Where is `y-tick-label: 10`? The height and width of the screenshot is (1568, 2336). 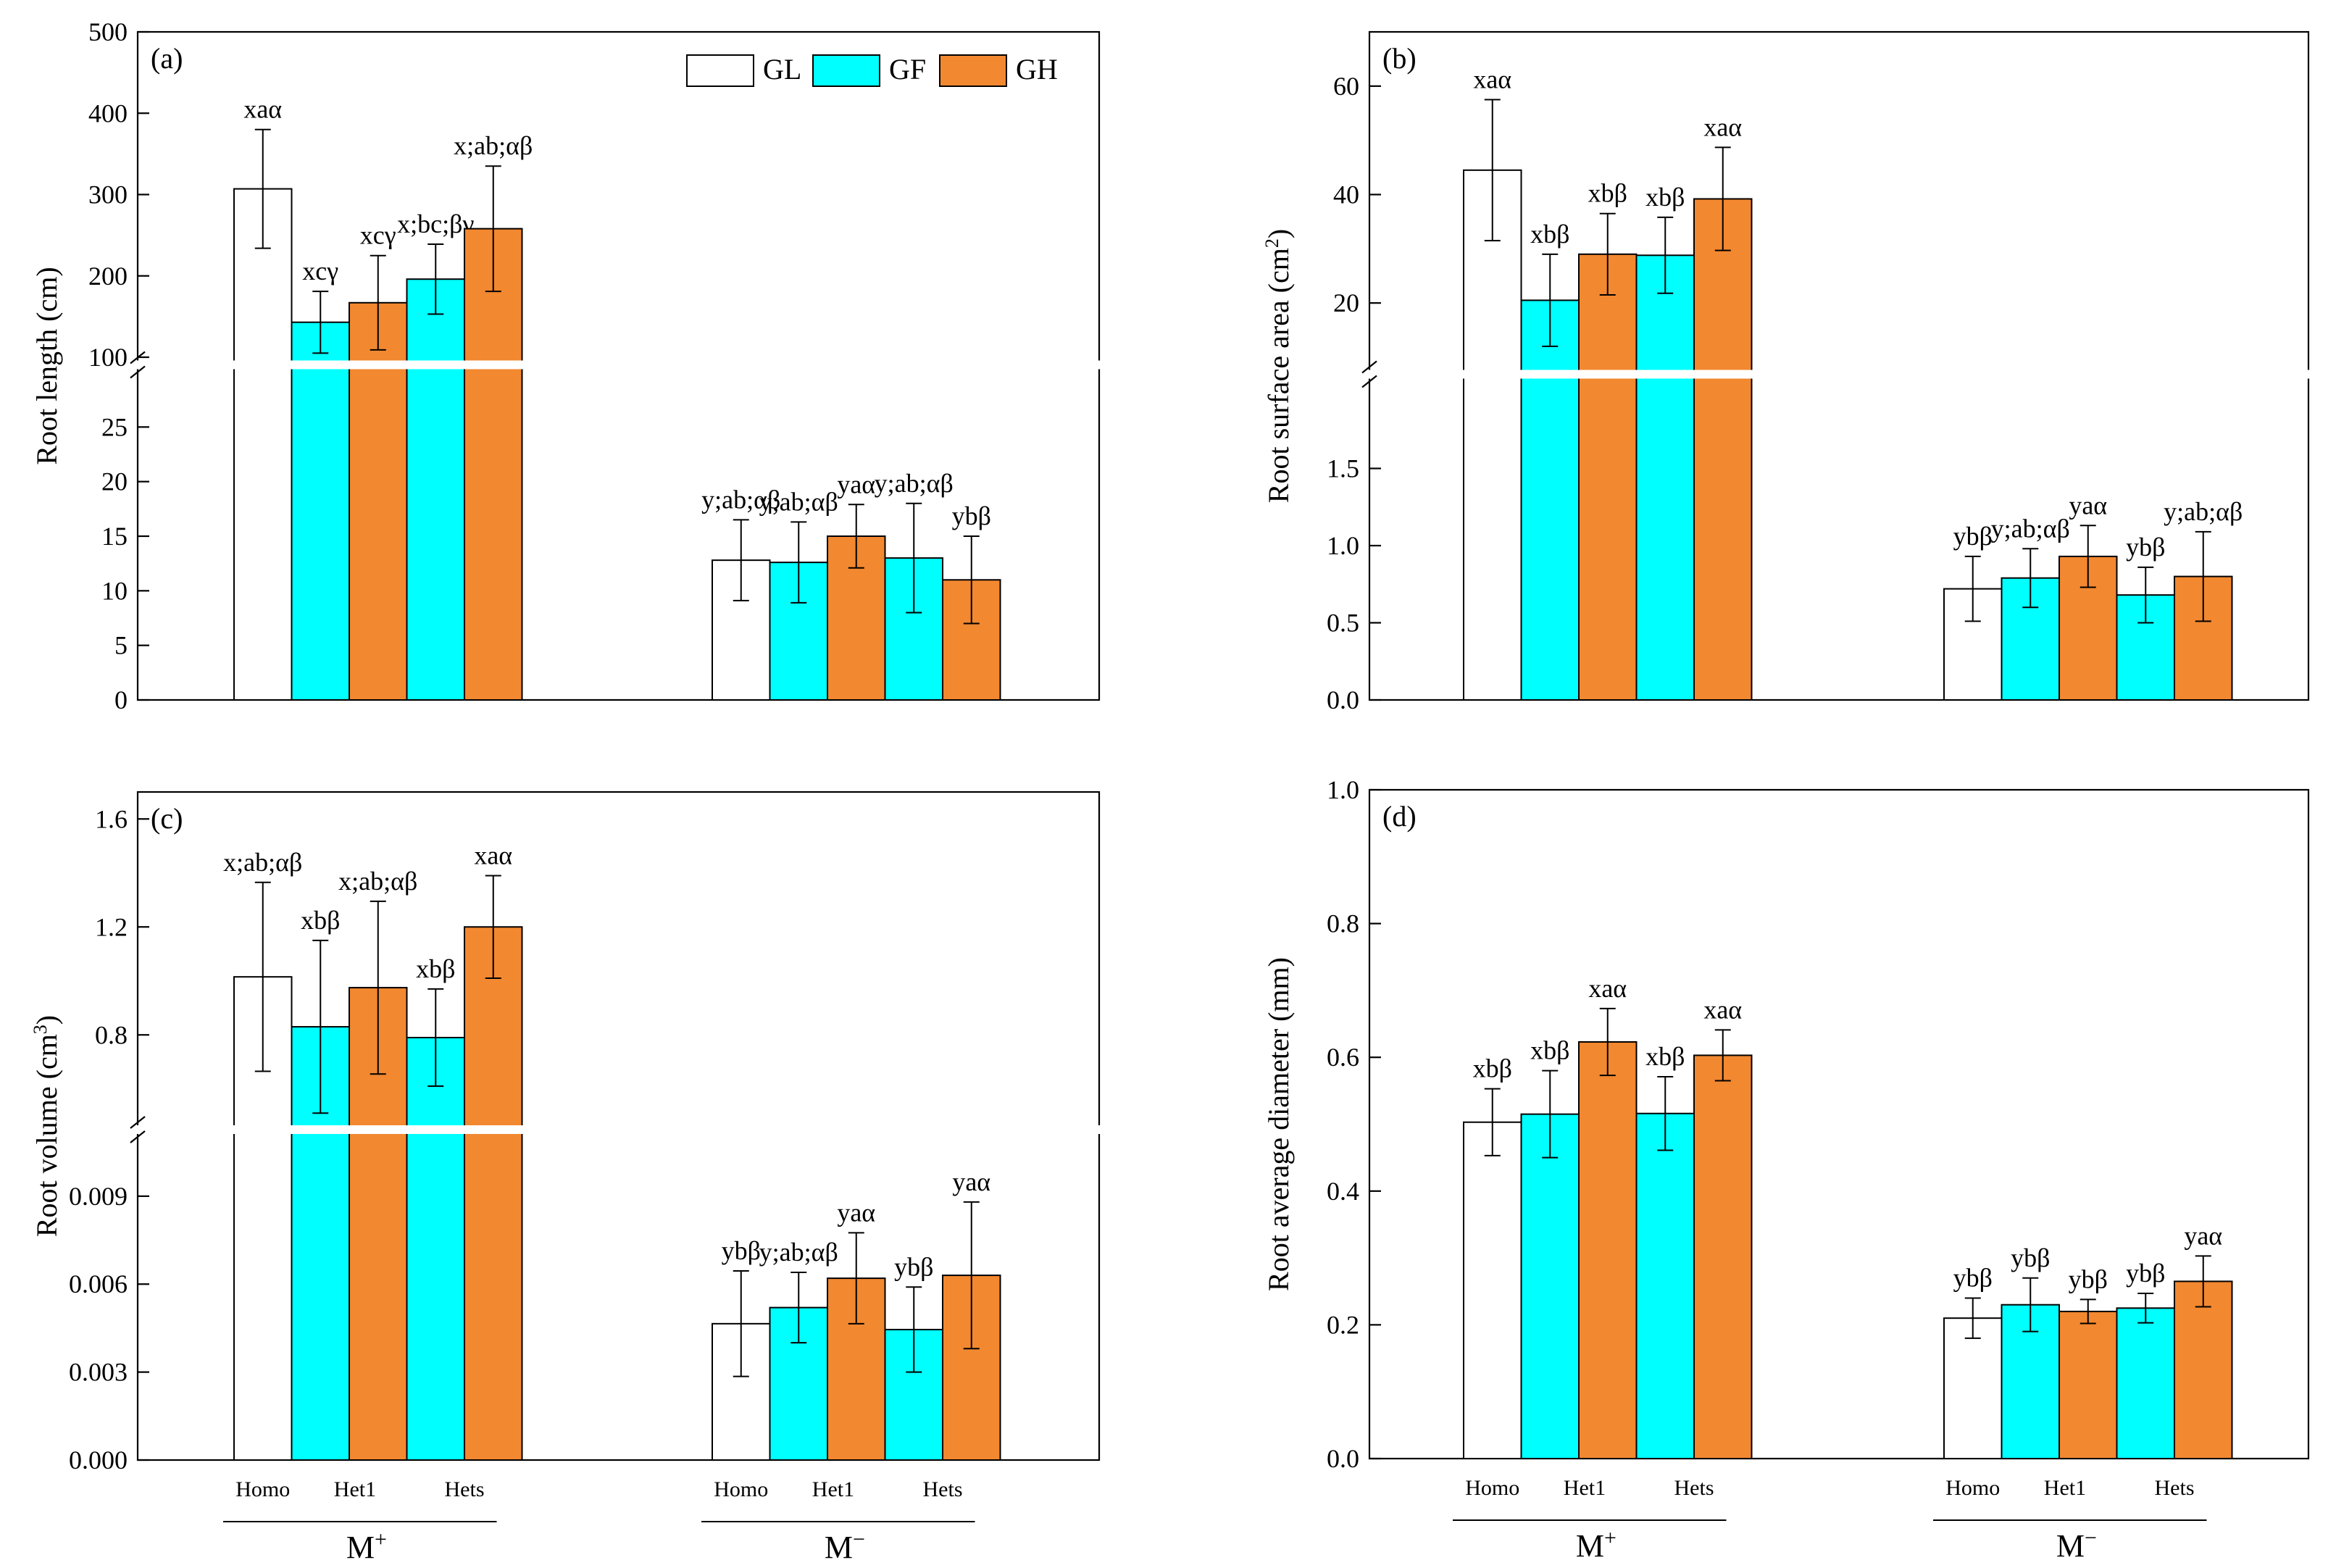 y-tick-label: 10 is located at coordinates (114, 590).